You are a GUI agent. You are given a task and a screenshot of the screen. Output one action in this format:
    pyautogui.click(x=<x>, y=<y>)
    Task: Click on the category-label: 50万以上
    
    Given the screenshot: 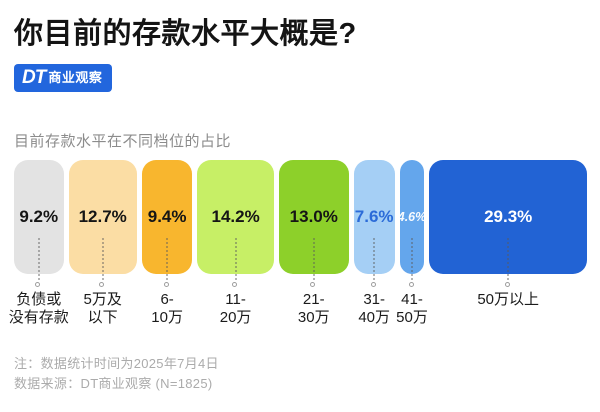 What is the action you would take?
    pyautogui.click(x=508, y=300)
    